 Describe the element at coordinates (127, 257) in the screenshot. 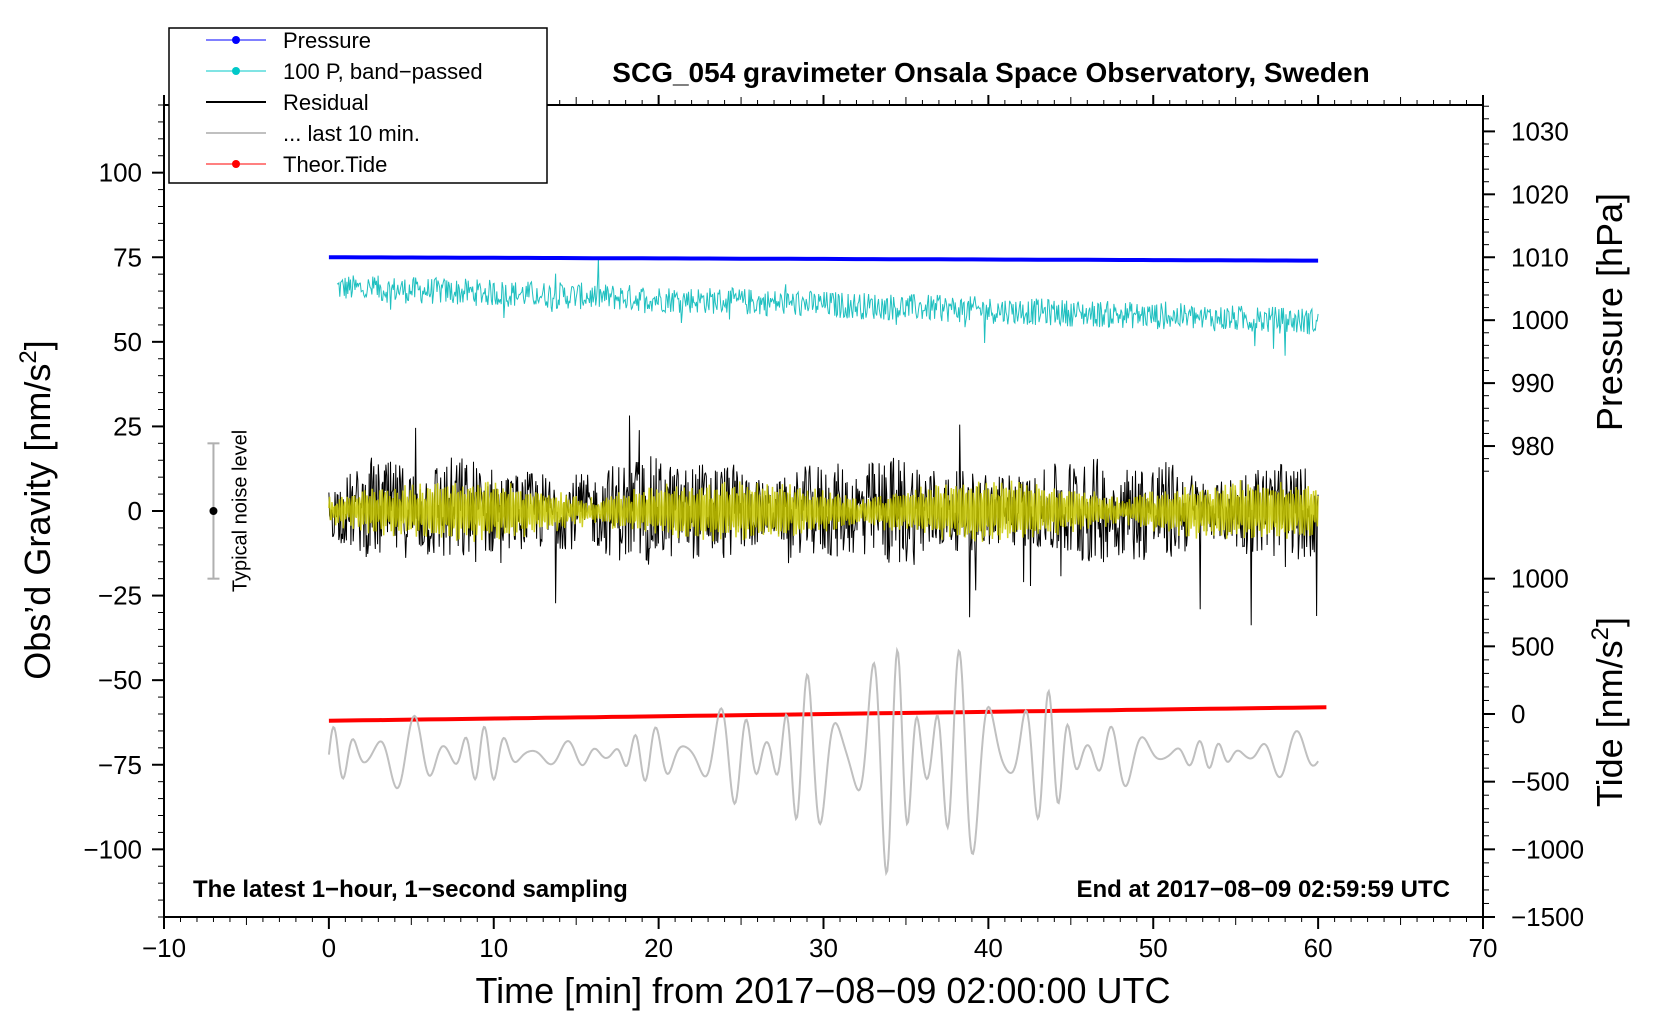

I see `y-tick-label-left: 75` at that location.